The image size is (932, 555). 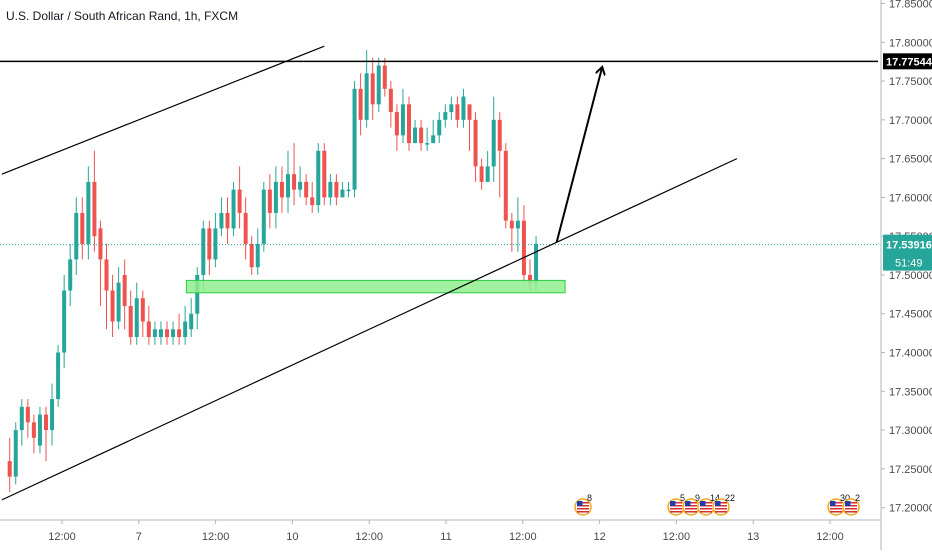 I want to click on resistance-price-label: 17.77544, so click(x=907, y=61).